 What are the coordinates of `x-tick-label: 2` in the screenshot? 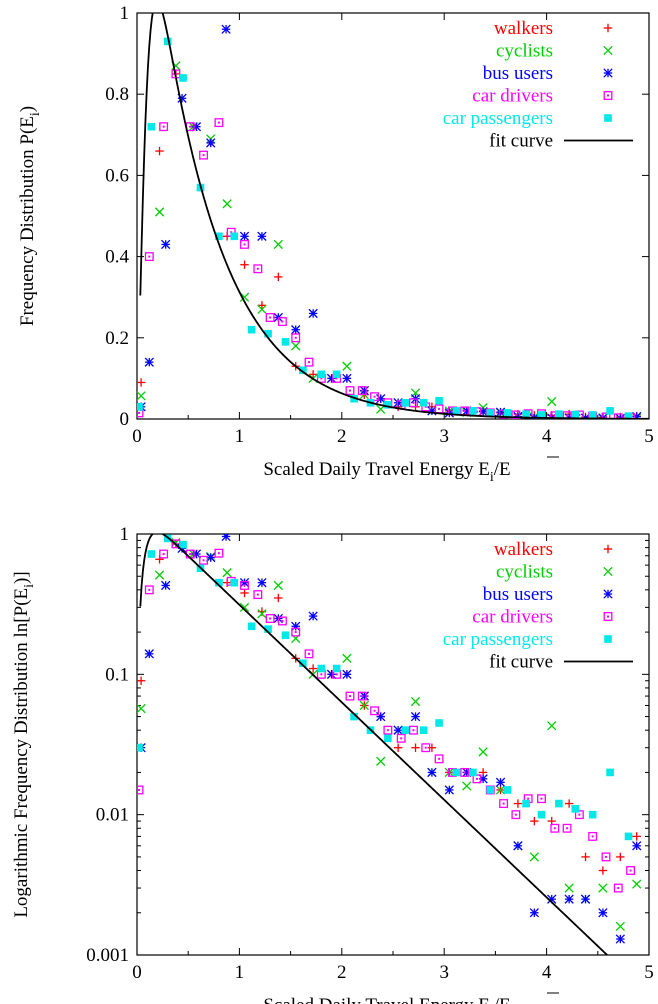 It's located at (342, 972).